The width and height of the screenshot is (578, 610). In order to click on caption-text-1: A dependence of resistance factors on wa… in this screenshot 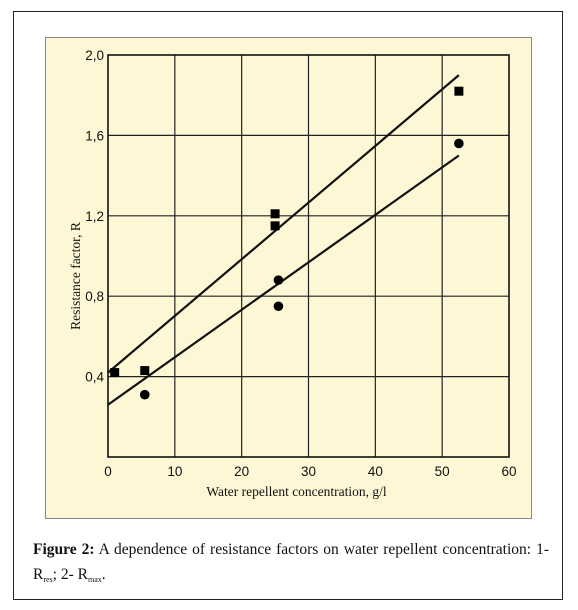, I will do `click(291, 562)`.